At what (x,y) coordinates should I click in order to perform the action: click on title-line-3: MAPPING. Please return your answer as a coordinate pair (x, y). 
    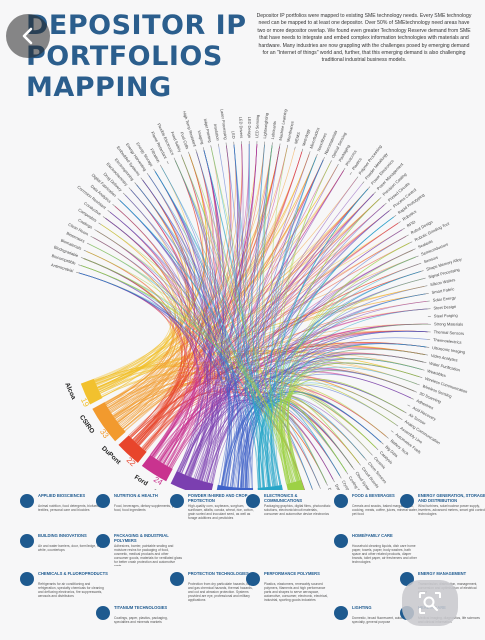
    Looking at the image, I should click on (99, 87).